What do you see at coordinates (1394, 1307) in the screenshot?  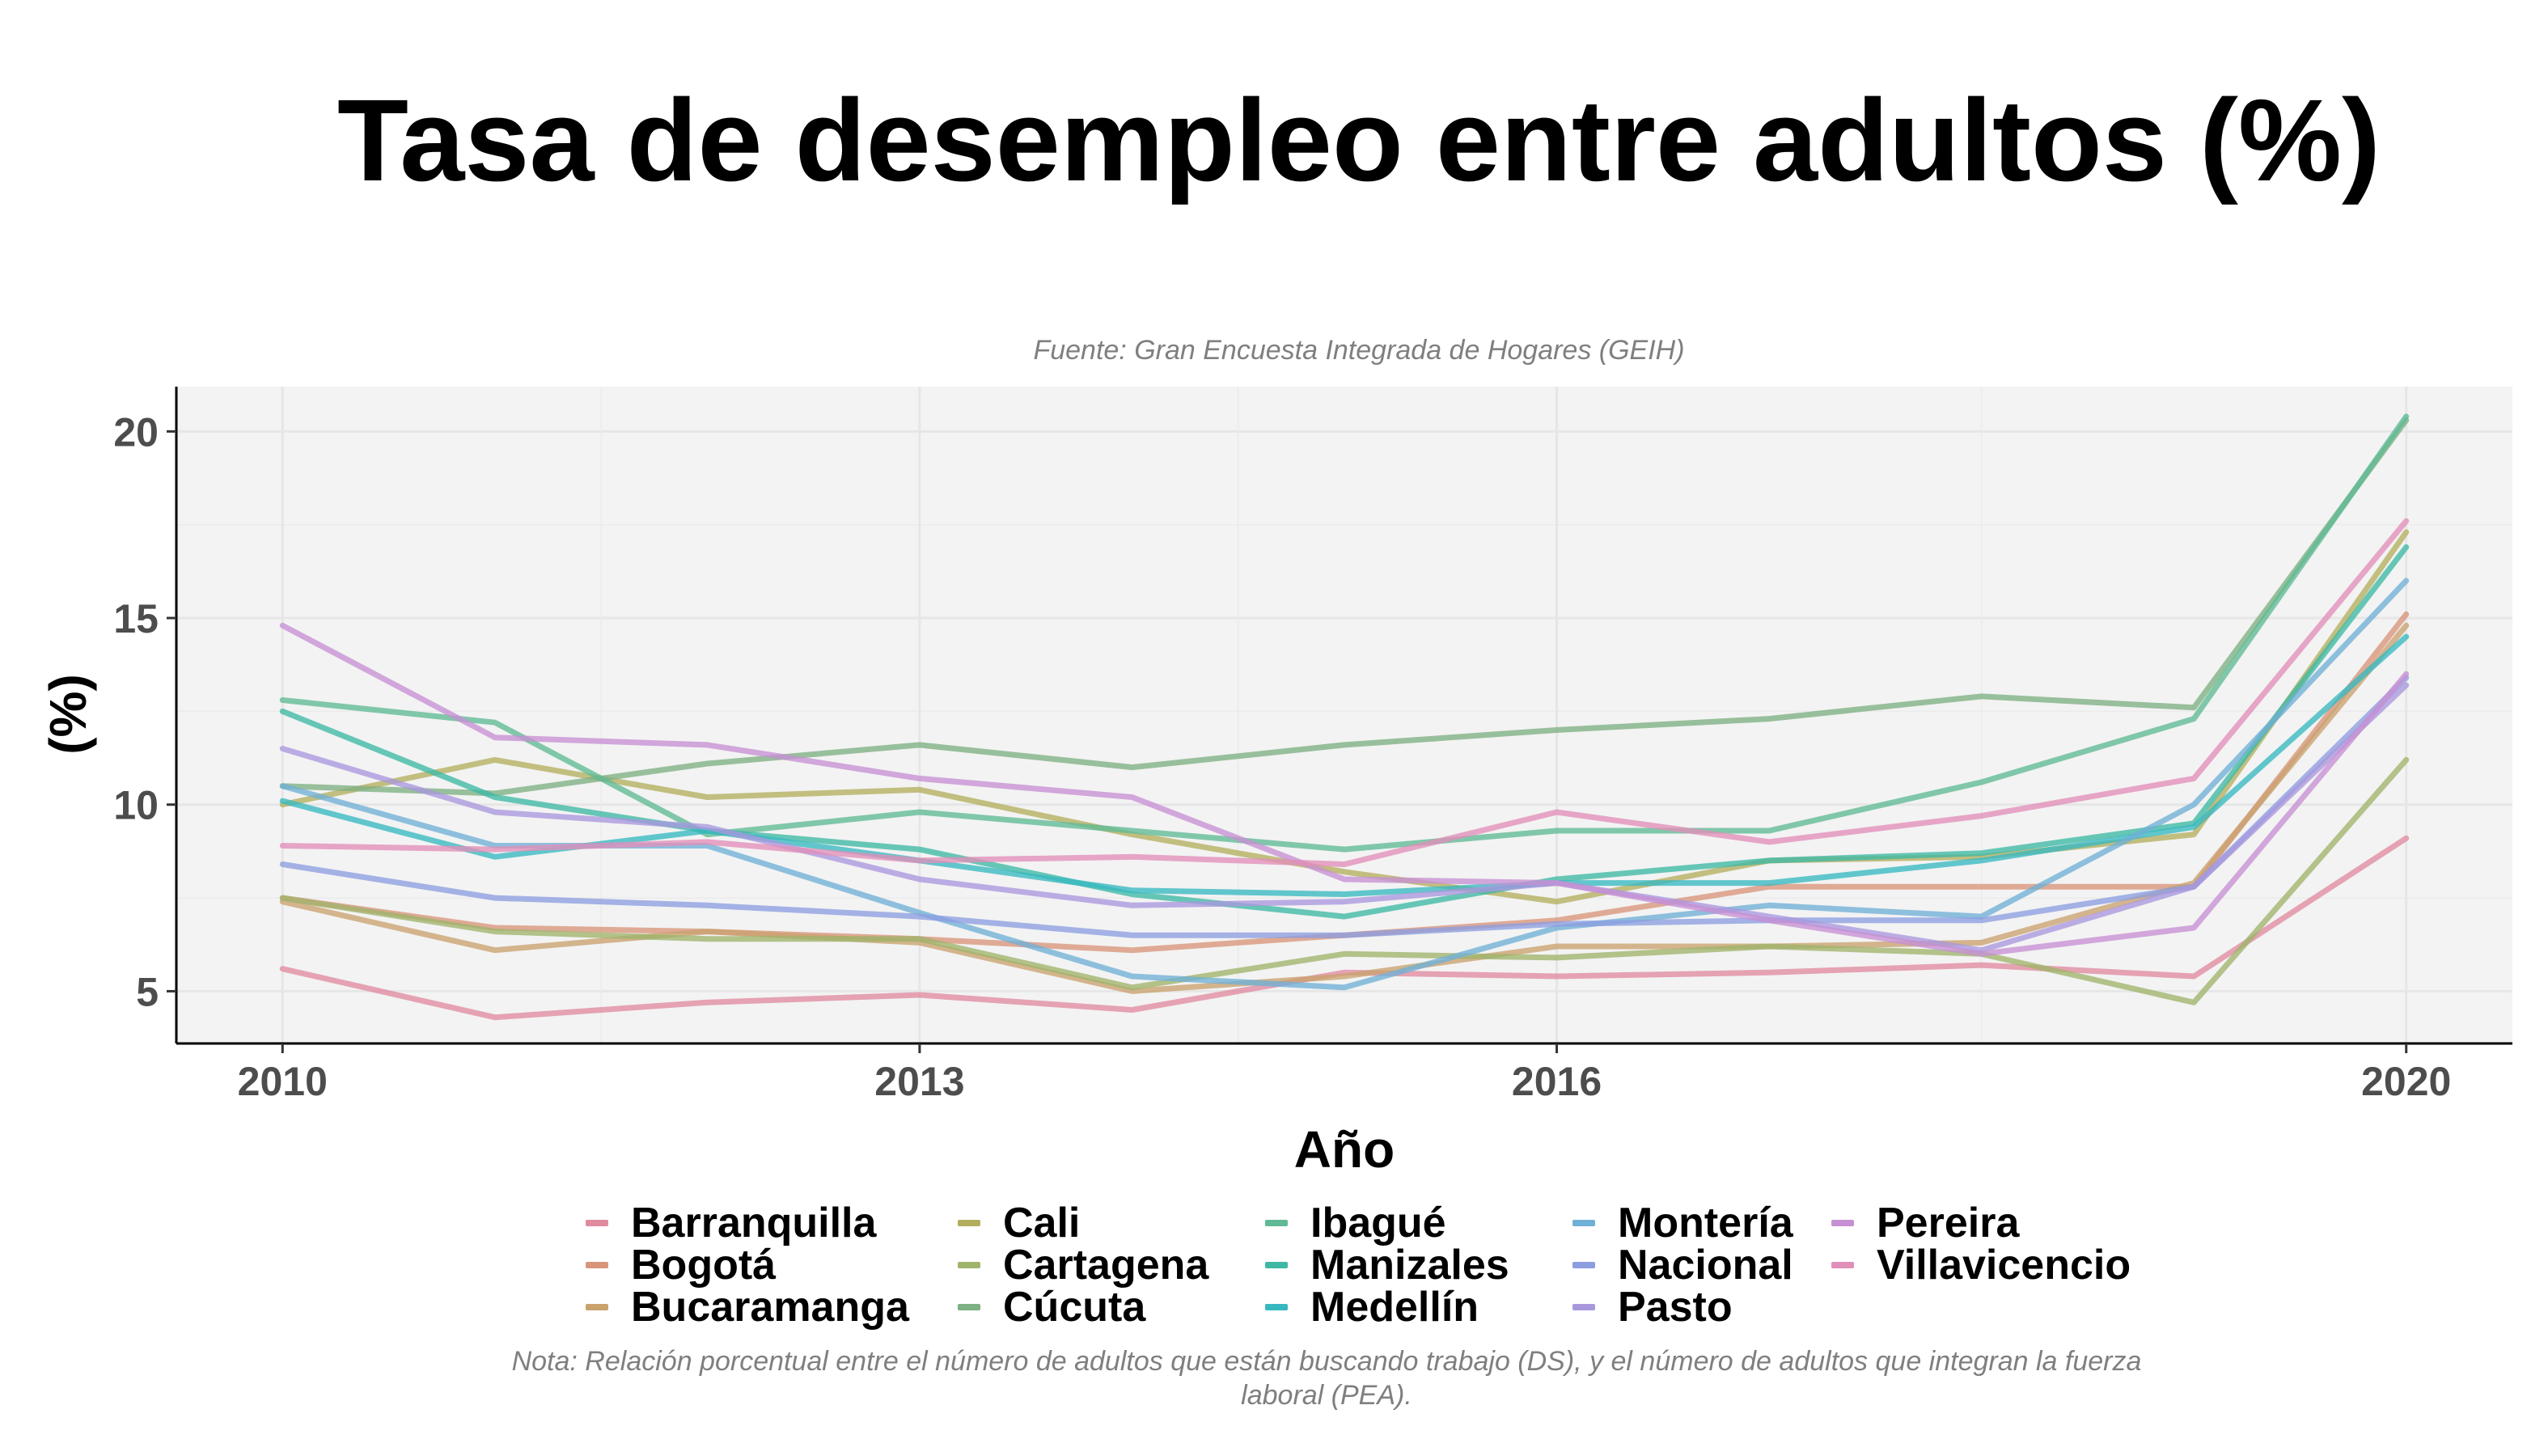 I see `legend-label: Medellín` at bounding box center [1394, 1307].